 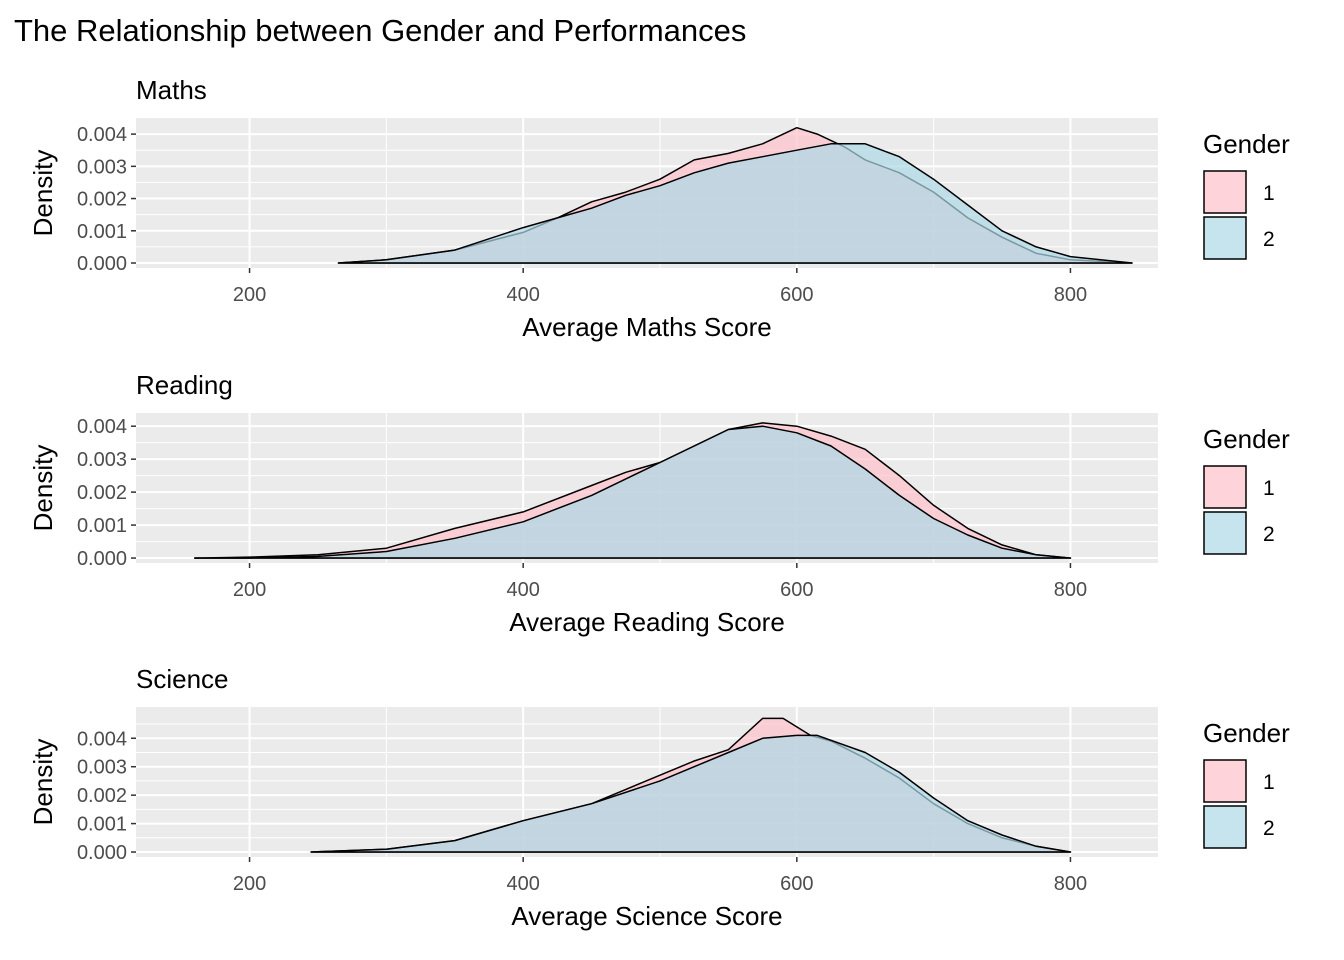 What do you see at coordinates (182, 679) in the screenshot?
I see `panel-title: Science` at bounding box center [182, 679].